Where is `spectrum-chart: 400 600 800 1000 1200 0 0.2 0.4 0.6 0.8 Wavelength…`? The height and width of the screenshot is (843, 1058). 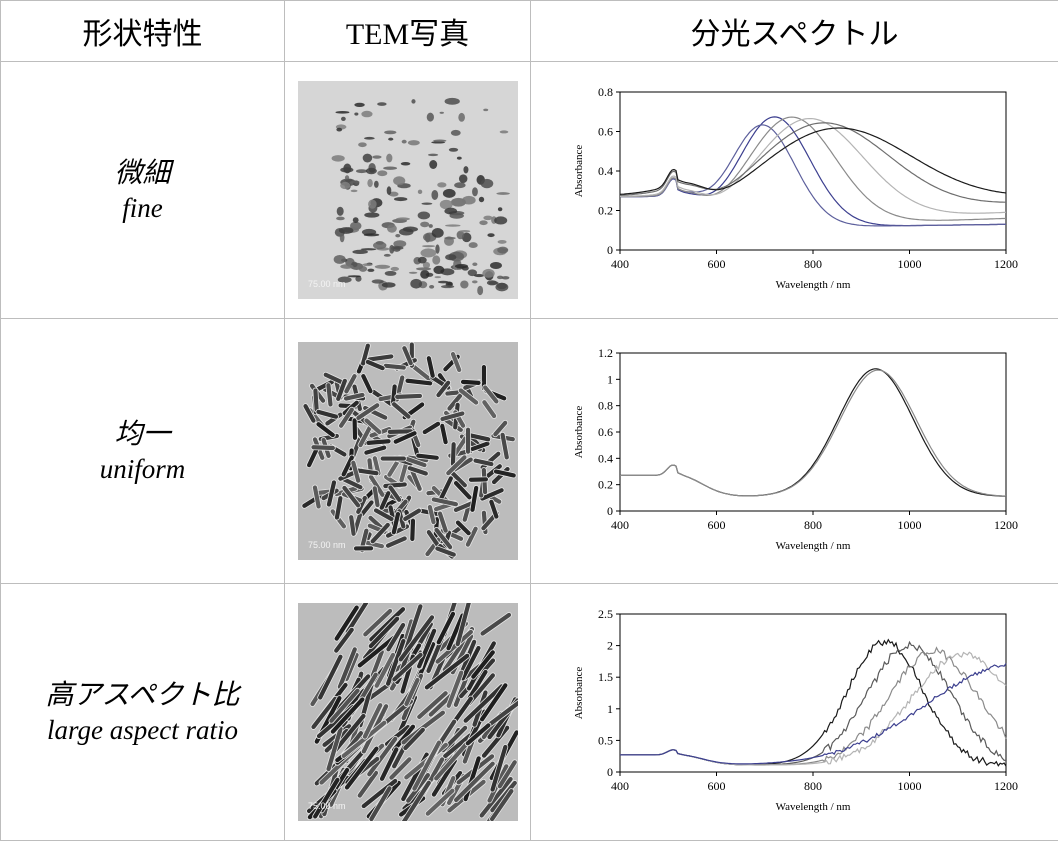 spectrum-chart: 400 600 800 1000 1200 0 0.2 0.4 0.6 0.8 Wavelength… is located at coordinates (795, 188).